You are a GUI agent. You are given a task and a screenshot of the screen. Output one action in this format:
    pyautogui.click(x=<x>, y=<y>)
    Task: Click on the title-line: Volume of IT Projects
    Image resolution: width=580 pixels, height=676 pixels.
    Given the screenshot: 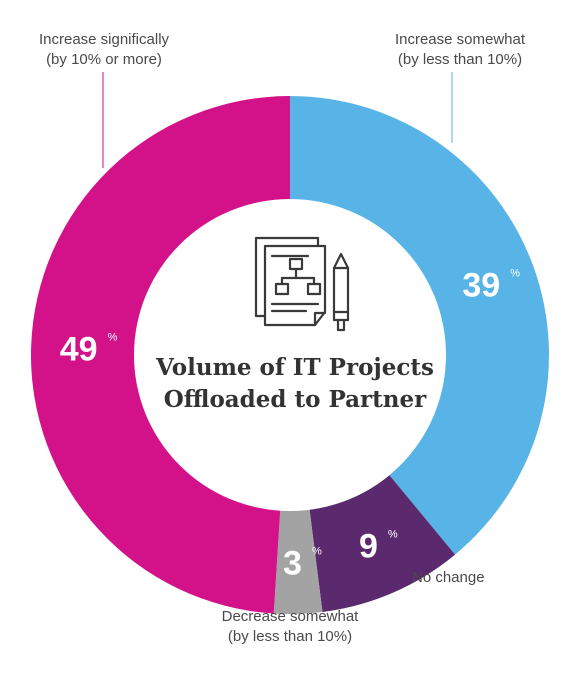 What is the action you would take?
    pyautogui.click(x=295, y=367)
    